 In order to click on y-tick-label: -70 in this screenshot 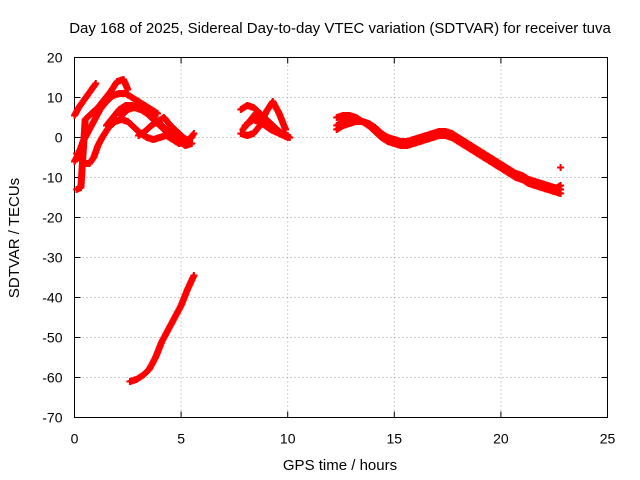, I will do `click(52, 418)`.